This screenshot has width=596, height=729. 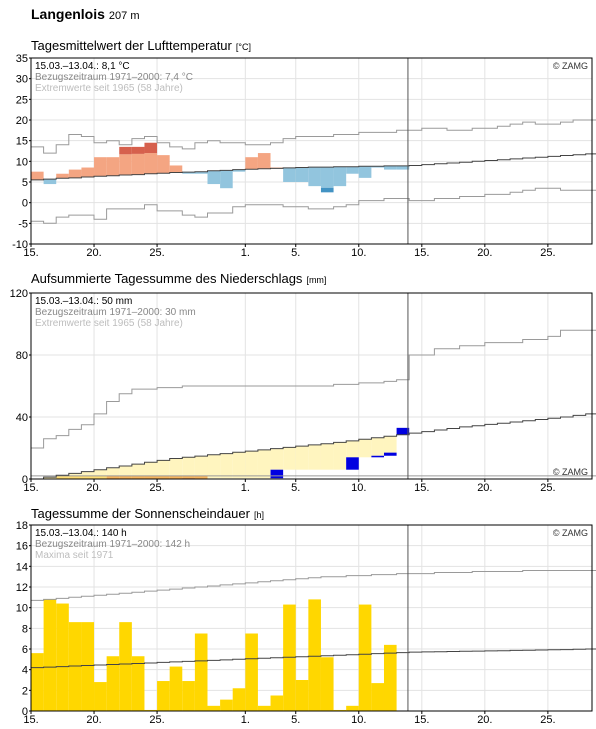 I want to click on temperature-watermark: © ZAMG, so click(x=570, y=66).